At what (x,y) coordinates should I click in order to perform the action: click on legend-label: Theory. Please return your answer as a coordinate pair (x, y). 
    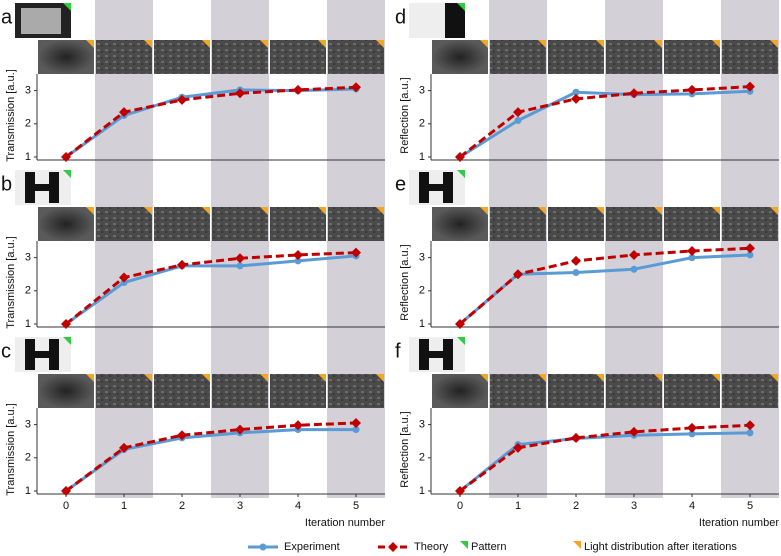
    Looking at the image, I should click on (431, 547).